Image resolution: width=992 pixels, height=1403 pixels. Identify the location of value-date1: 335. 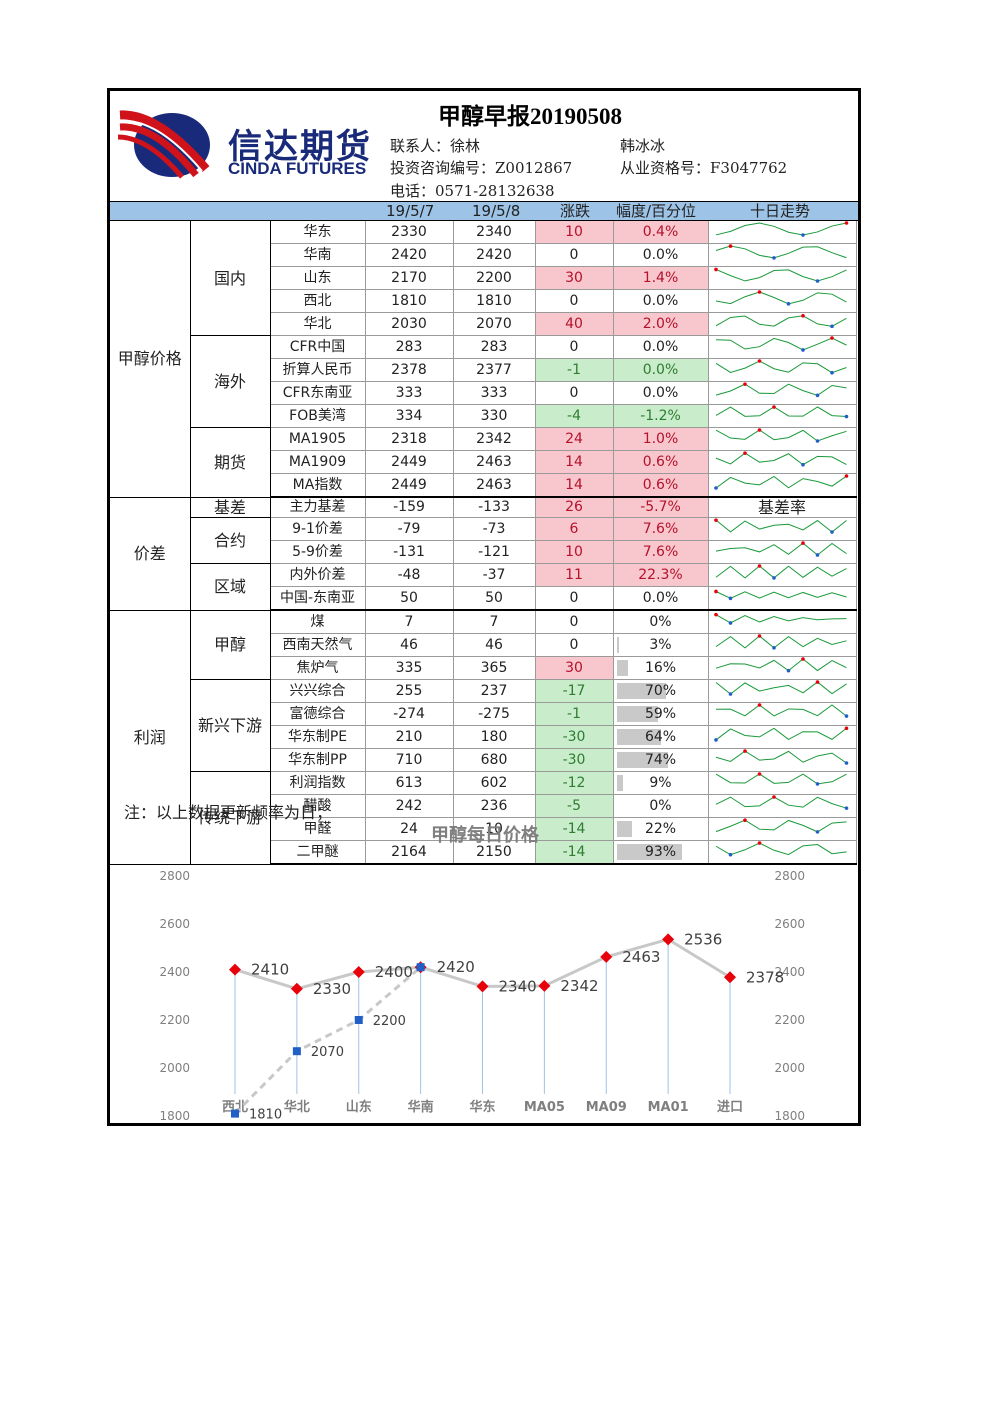
(409, 668).